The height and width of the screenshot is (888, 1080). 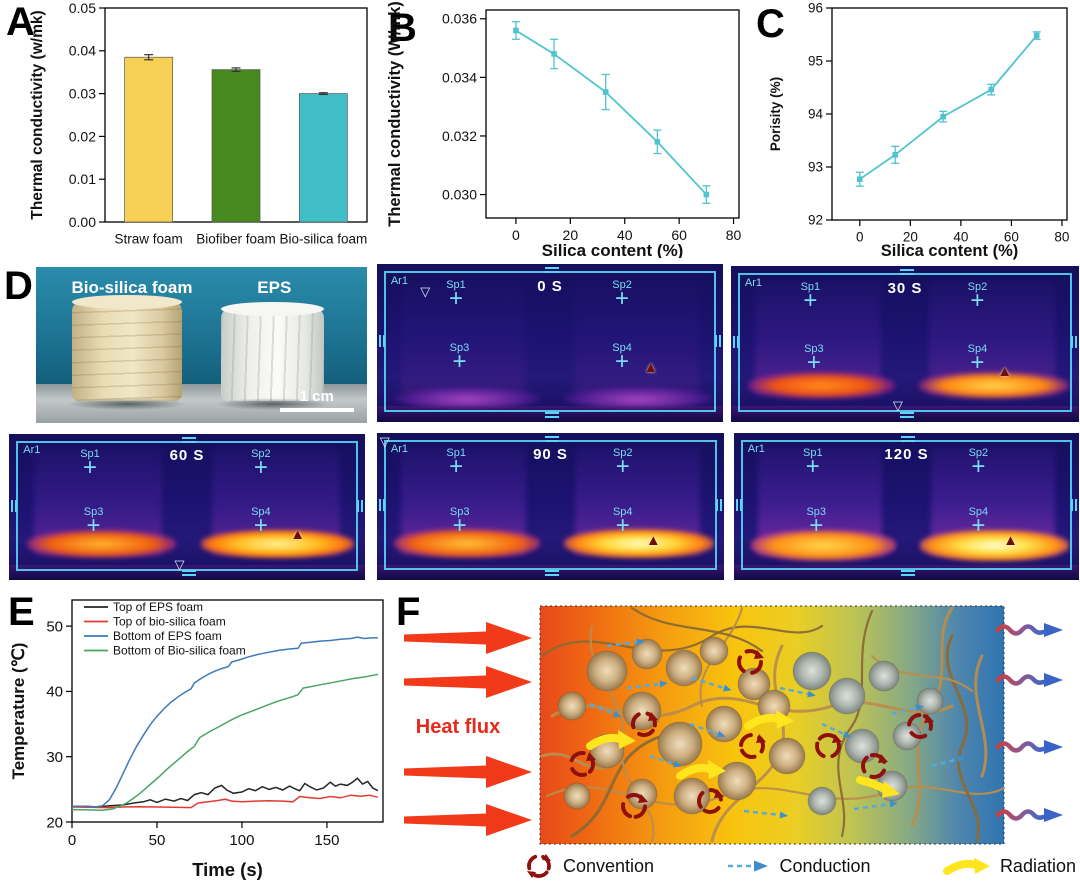 I want to click on sample-photo: Bio-silica foam EPS 1 cm, so click(x=201, y=345).